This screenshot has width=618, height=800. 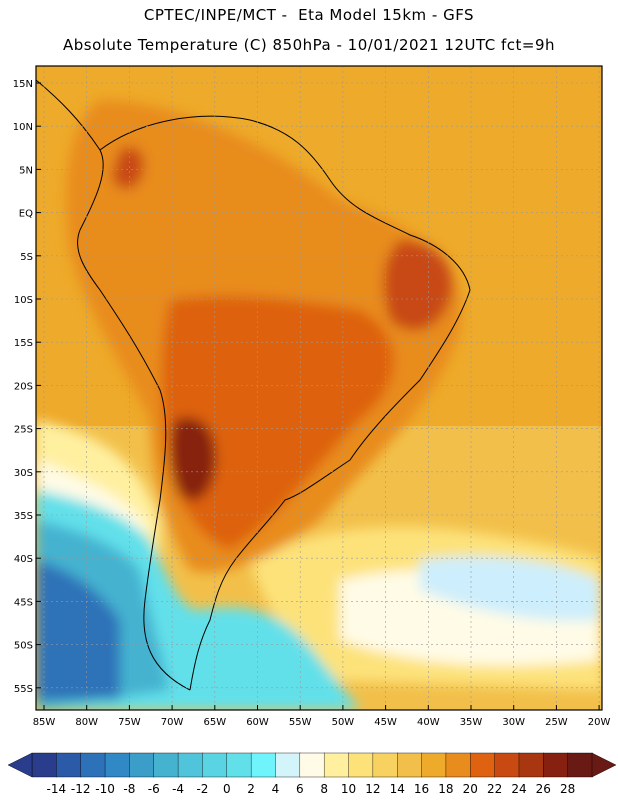 I want to click on lat-tick-label: 20S, so click(x=23, y=386).